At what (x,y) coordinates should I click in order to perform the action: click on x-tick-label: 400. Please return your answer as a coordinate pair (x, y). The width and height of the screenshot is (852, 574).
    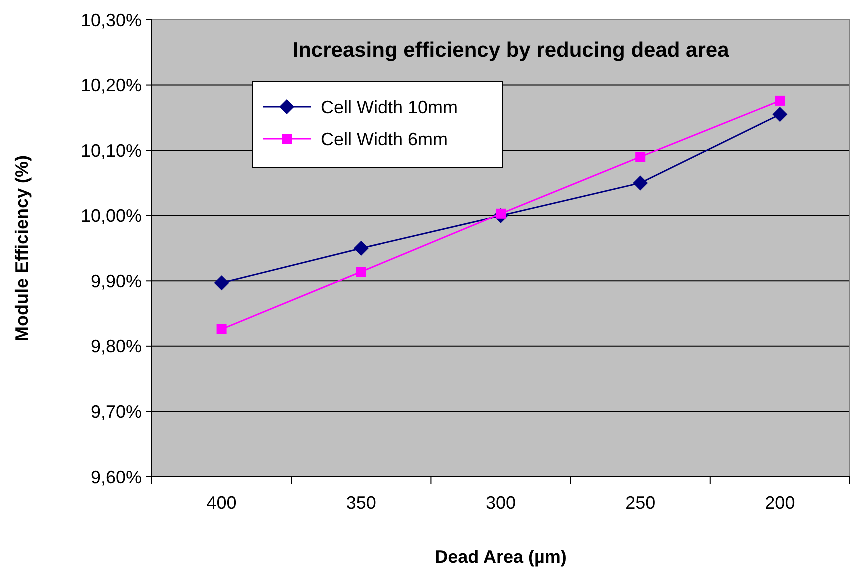
    Looking at the image, I should click on (221, 503).